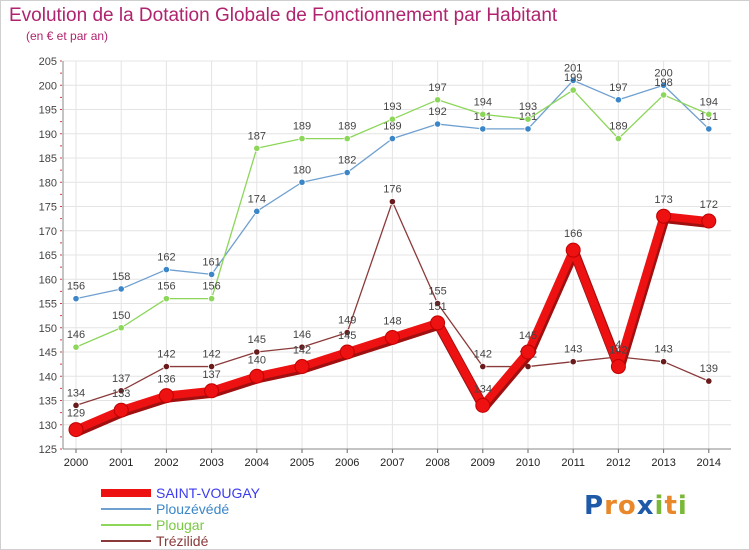  I want to click on x-tick-label: 2011, so click(573, 463).